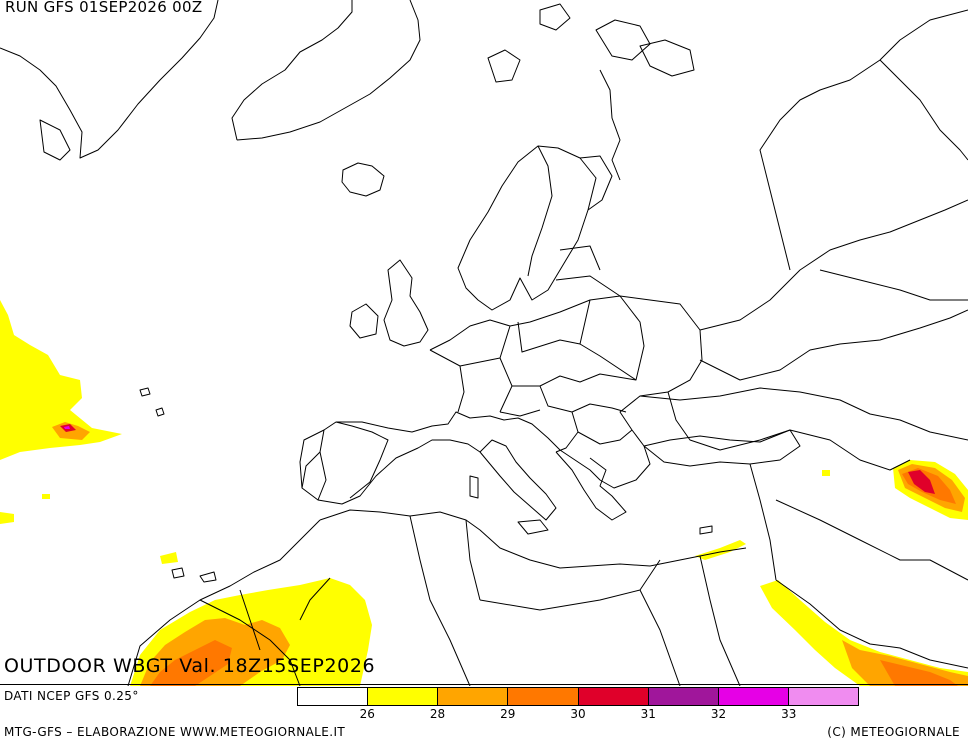 Image resolution: width=968 pixels, height=745 pixels. Describe the element at coordinates (722, 448) in the screenshot. I see `turkey-outline` at that location.